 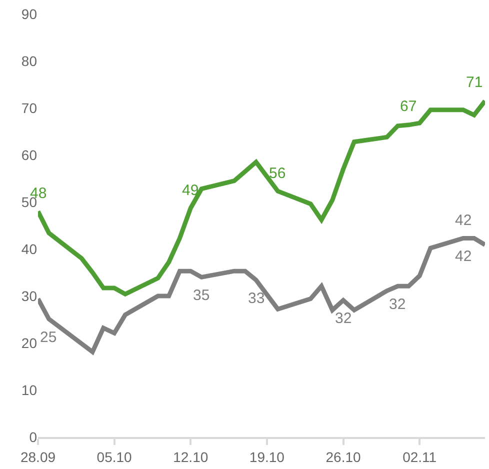 What do you see at coordinates (33, 436) in the screenshot?
I see `y-tick-label: 0` at bounding box center [33, 436].